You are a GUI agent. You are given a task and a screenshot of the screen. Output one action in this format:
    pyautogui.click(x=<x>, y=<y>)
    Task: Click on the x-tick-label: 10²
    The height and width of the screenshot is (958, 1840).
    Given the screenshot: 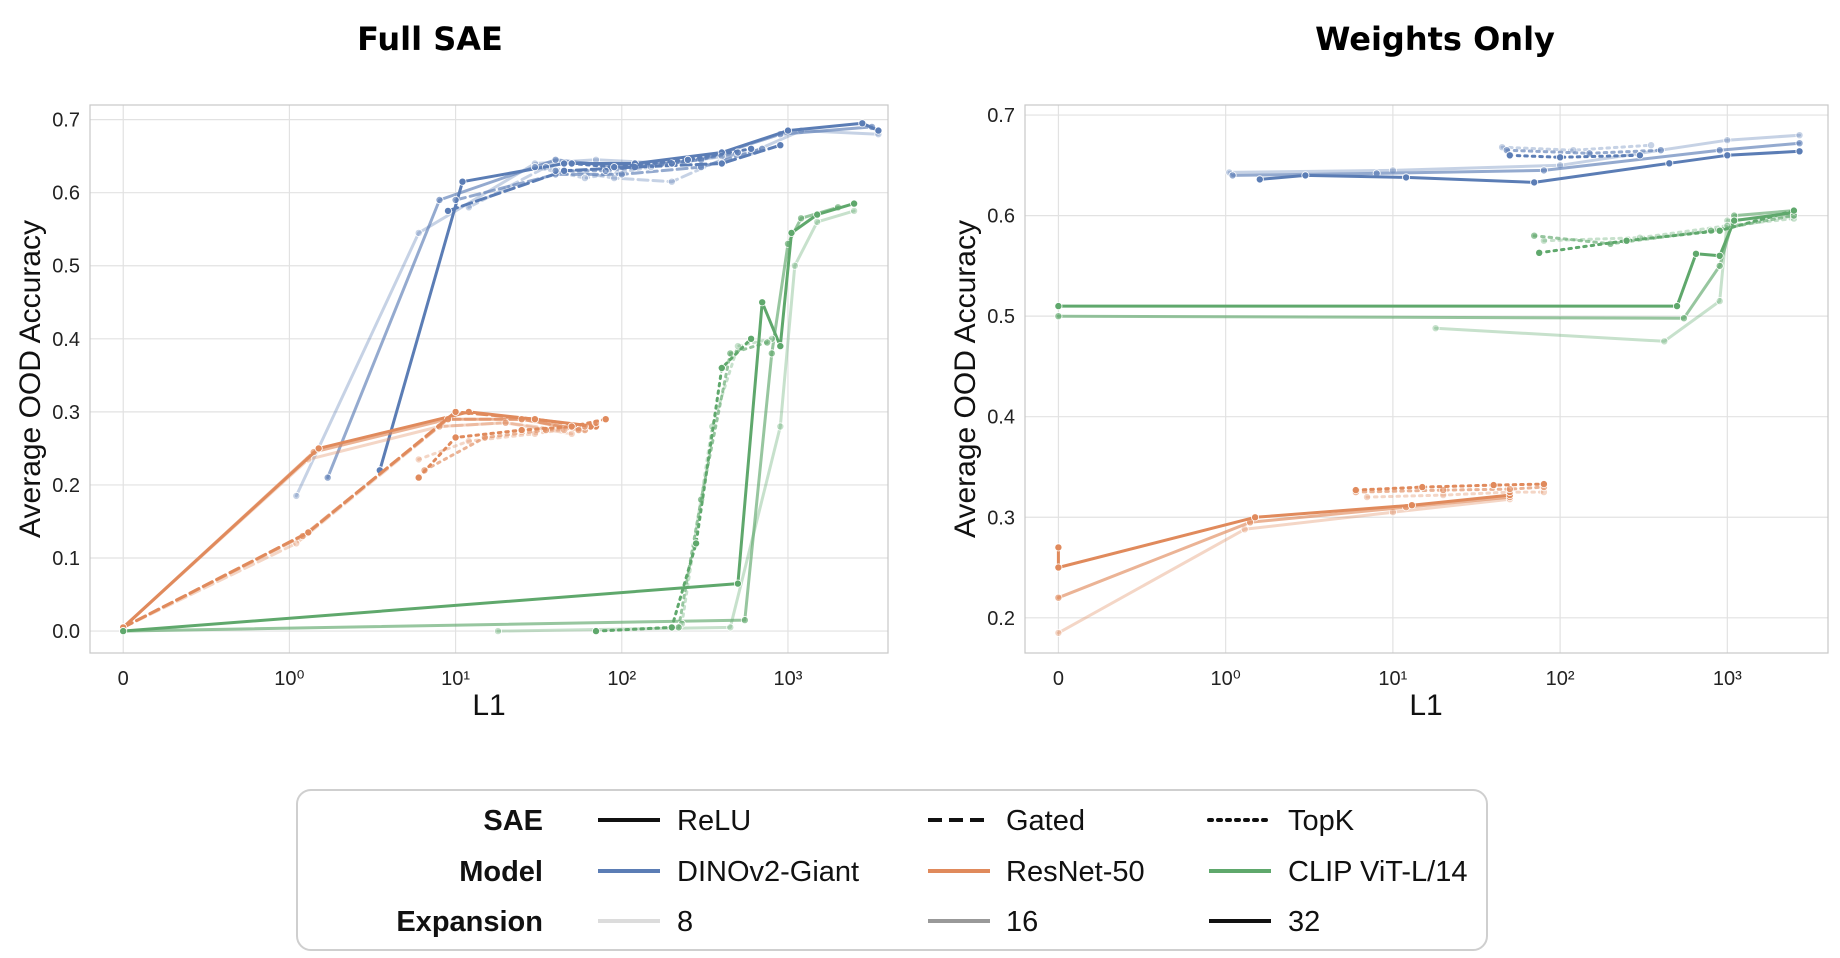 What is the action you would take?
    pyautogui.click(x=1560, y=679)
    